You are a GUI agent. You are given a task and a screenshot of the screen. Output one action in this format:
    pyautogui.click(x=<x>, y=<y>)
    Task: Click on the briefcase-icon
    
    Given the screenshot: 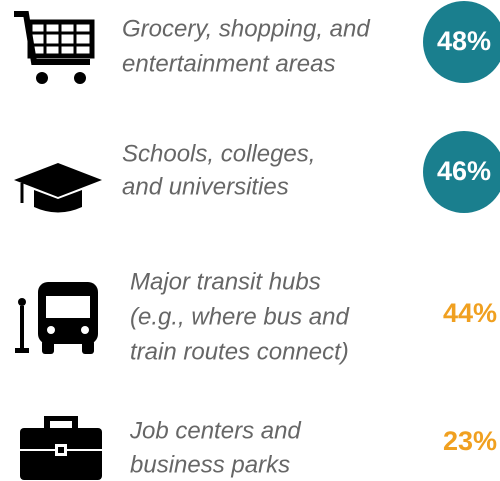 What is the action you would take?
    pyautogui.click(x=61, y=448)
    